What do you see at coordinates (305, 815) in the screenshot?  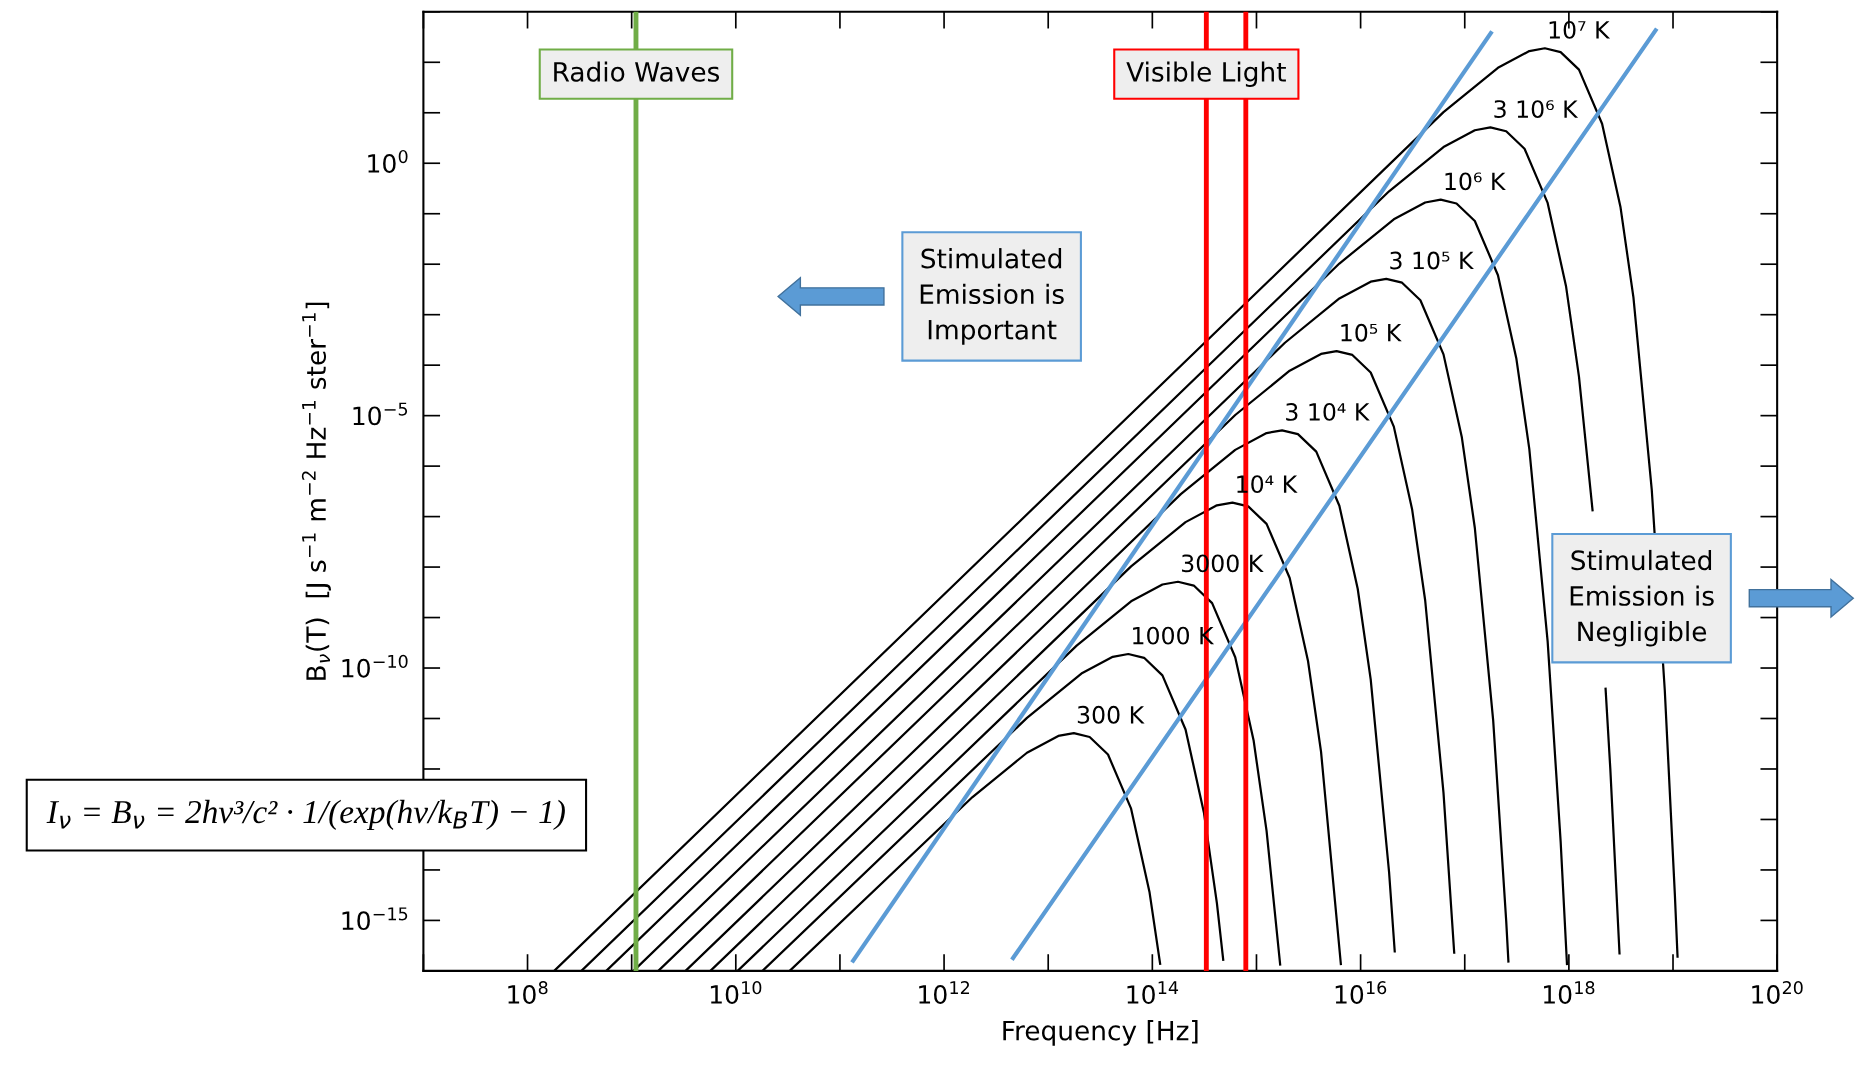 I see `annotation: I$_{ν}$ = B$_{ν}$ = 2hν³/c² · 1/(exp(hν/k$_{B}$T) − 1)` at bounding box center [305, 815].